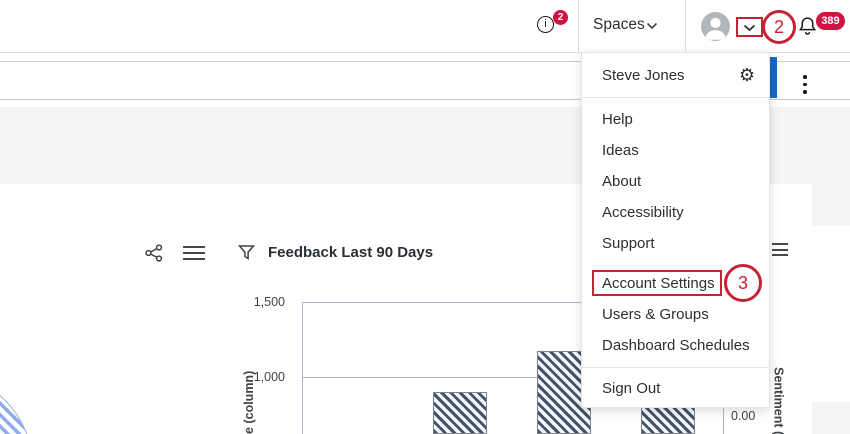 The image size is (850, 434). I want to click on menu-item-support: Support, so click(628, 243).